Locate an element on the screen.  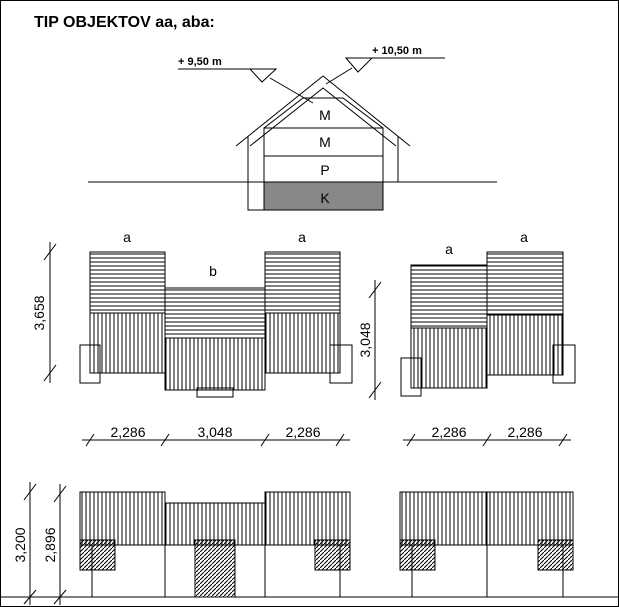
floor-label: K is located at coordinates (325, 198).